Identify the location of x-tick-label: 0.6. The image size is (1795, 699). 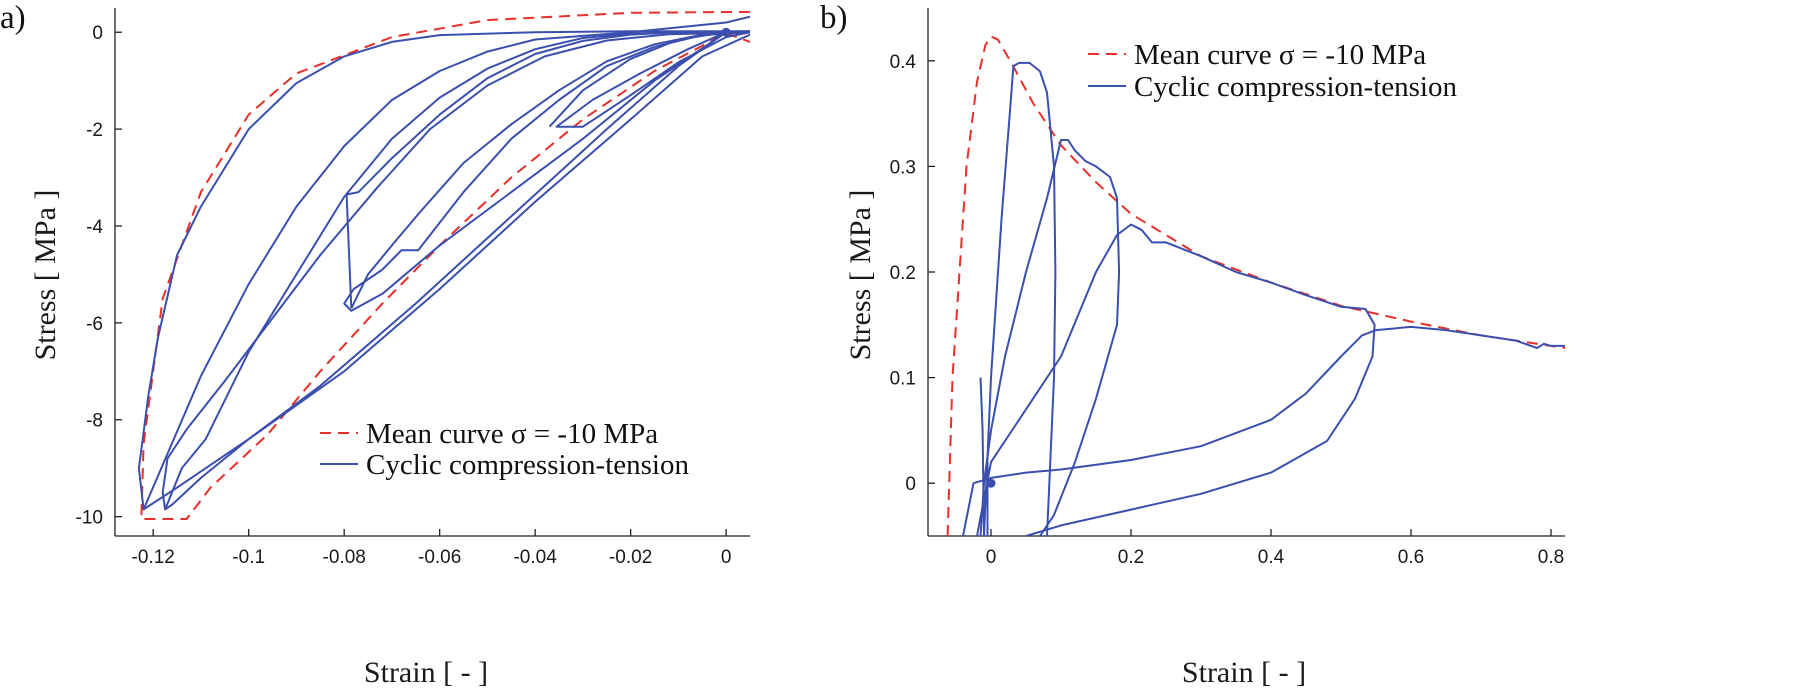
(1411, 557).